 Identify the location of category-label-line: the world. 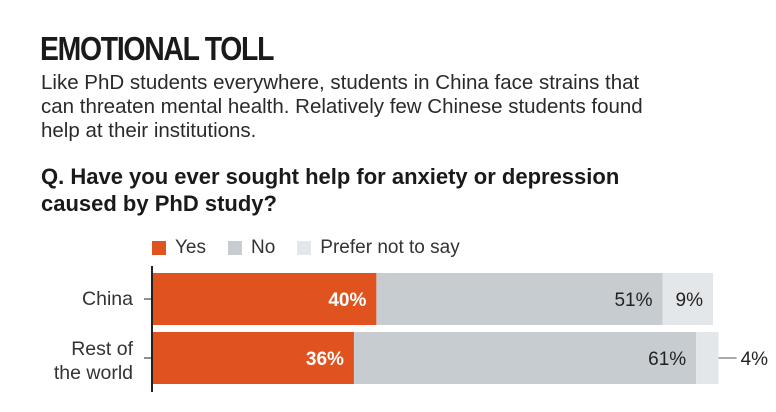
(93, 373).